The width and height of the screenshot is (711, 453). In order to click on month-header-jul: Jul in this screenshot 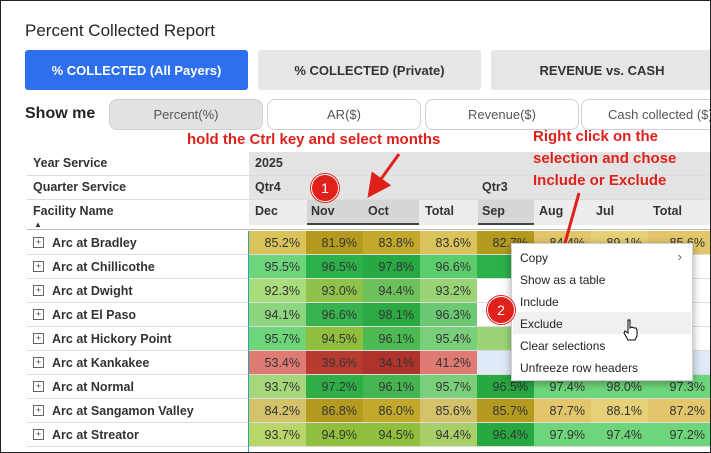, I will do `click(605, 211)`.